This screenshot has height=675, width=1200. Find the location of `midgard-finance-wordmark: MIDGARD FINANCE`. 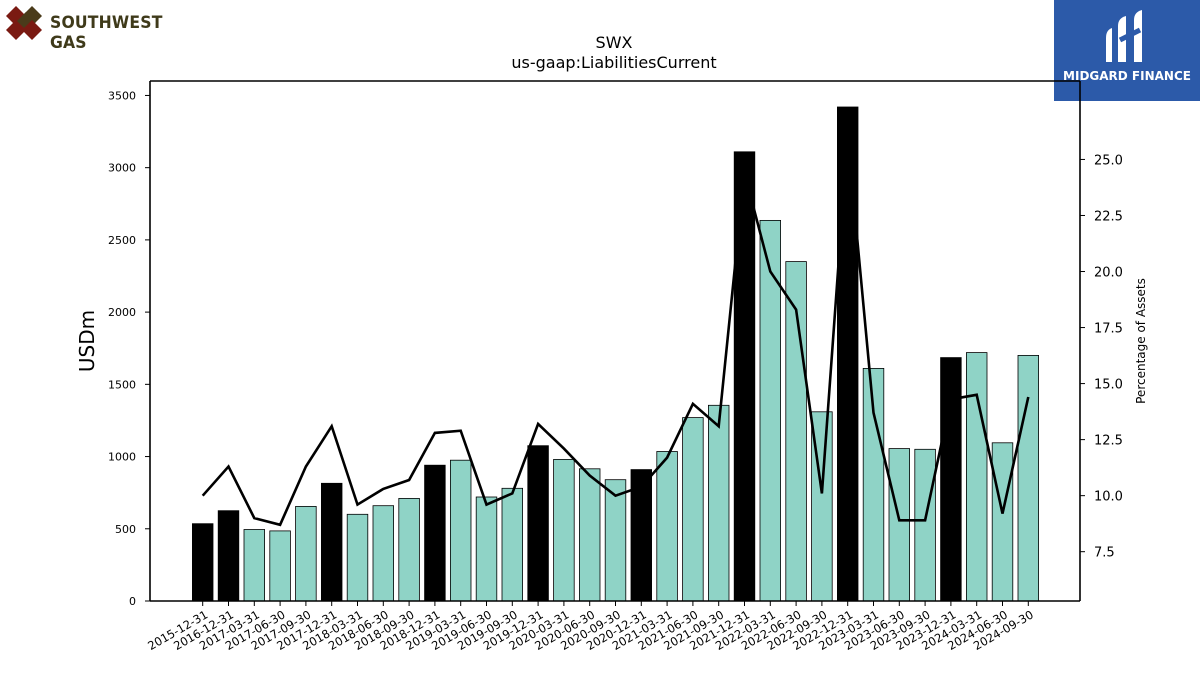

midgard-finance-wordmark: MIDGARD FINANCE is located at coordinates (1127, 76).